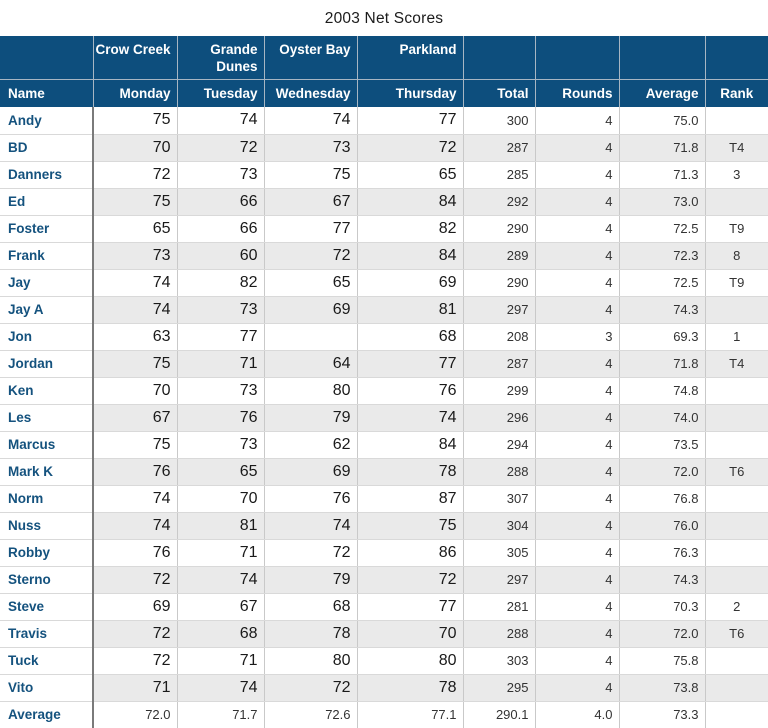  What do you see at coordinates (135, 661) in the screenshot?
I see `monday-score-cell: 72` at bounding box center [135, 661].